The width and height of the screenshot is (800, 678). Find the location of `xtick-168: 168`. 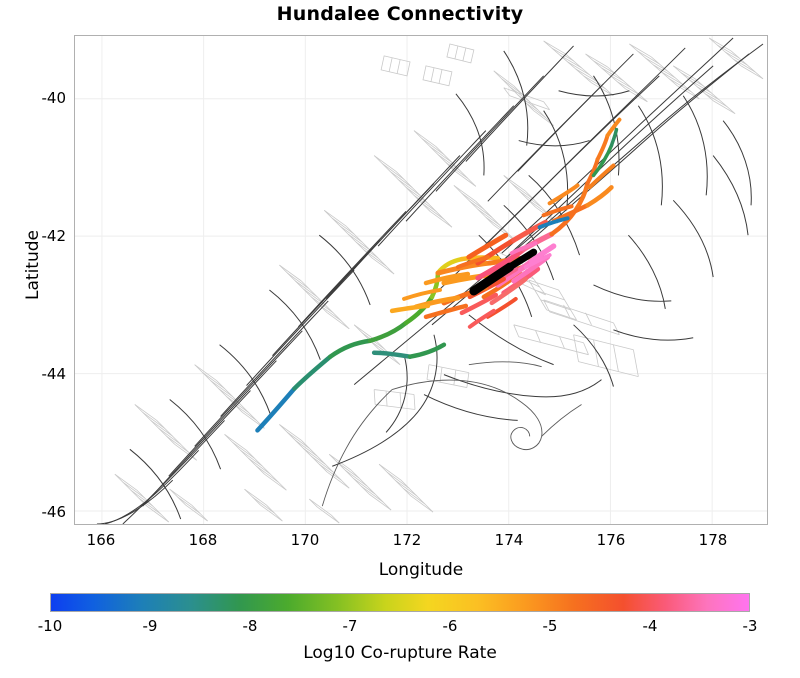

xtick-168: 168 is located at coordinates (203, 540).